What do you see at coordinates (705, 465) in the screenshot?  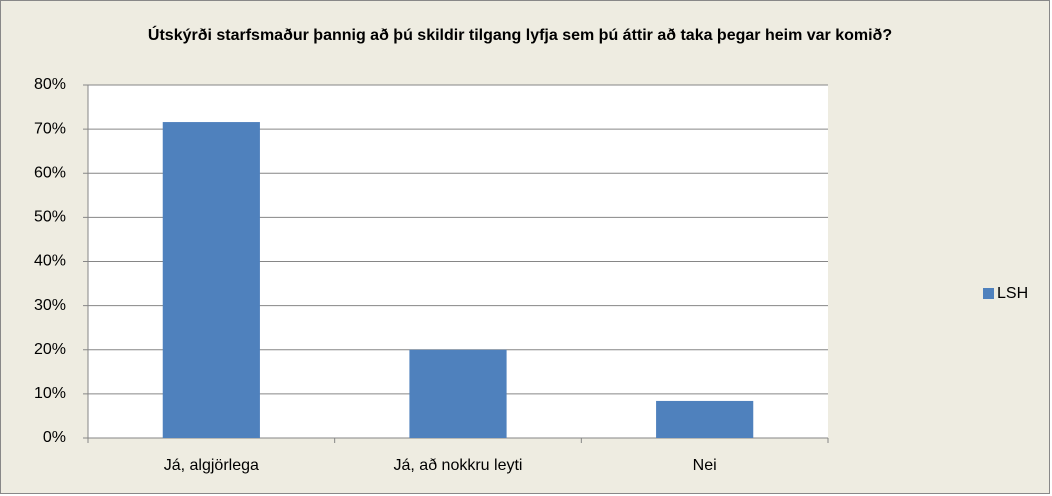 I see `x-tick-label: Nei` at bounding box center [705, 465].